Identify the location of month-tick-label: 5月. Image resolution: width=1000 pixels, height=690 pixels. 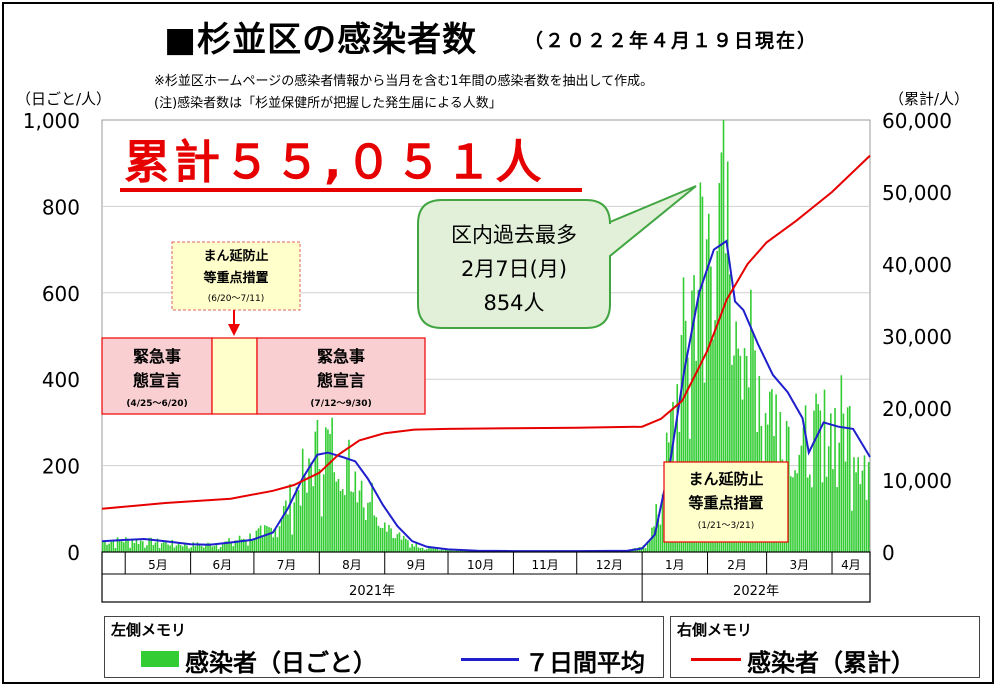
(158, 565).